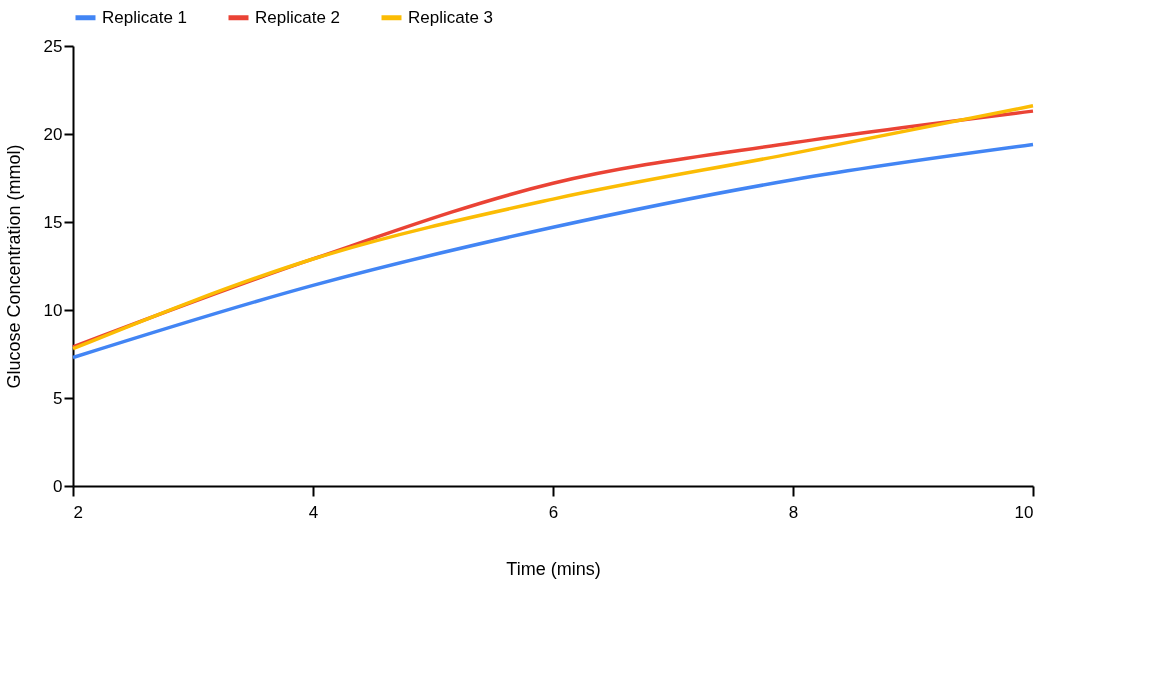  I want to click on y-tick-label: 25, so click(53, 46).